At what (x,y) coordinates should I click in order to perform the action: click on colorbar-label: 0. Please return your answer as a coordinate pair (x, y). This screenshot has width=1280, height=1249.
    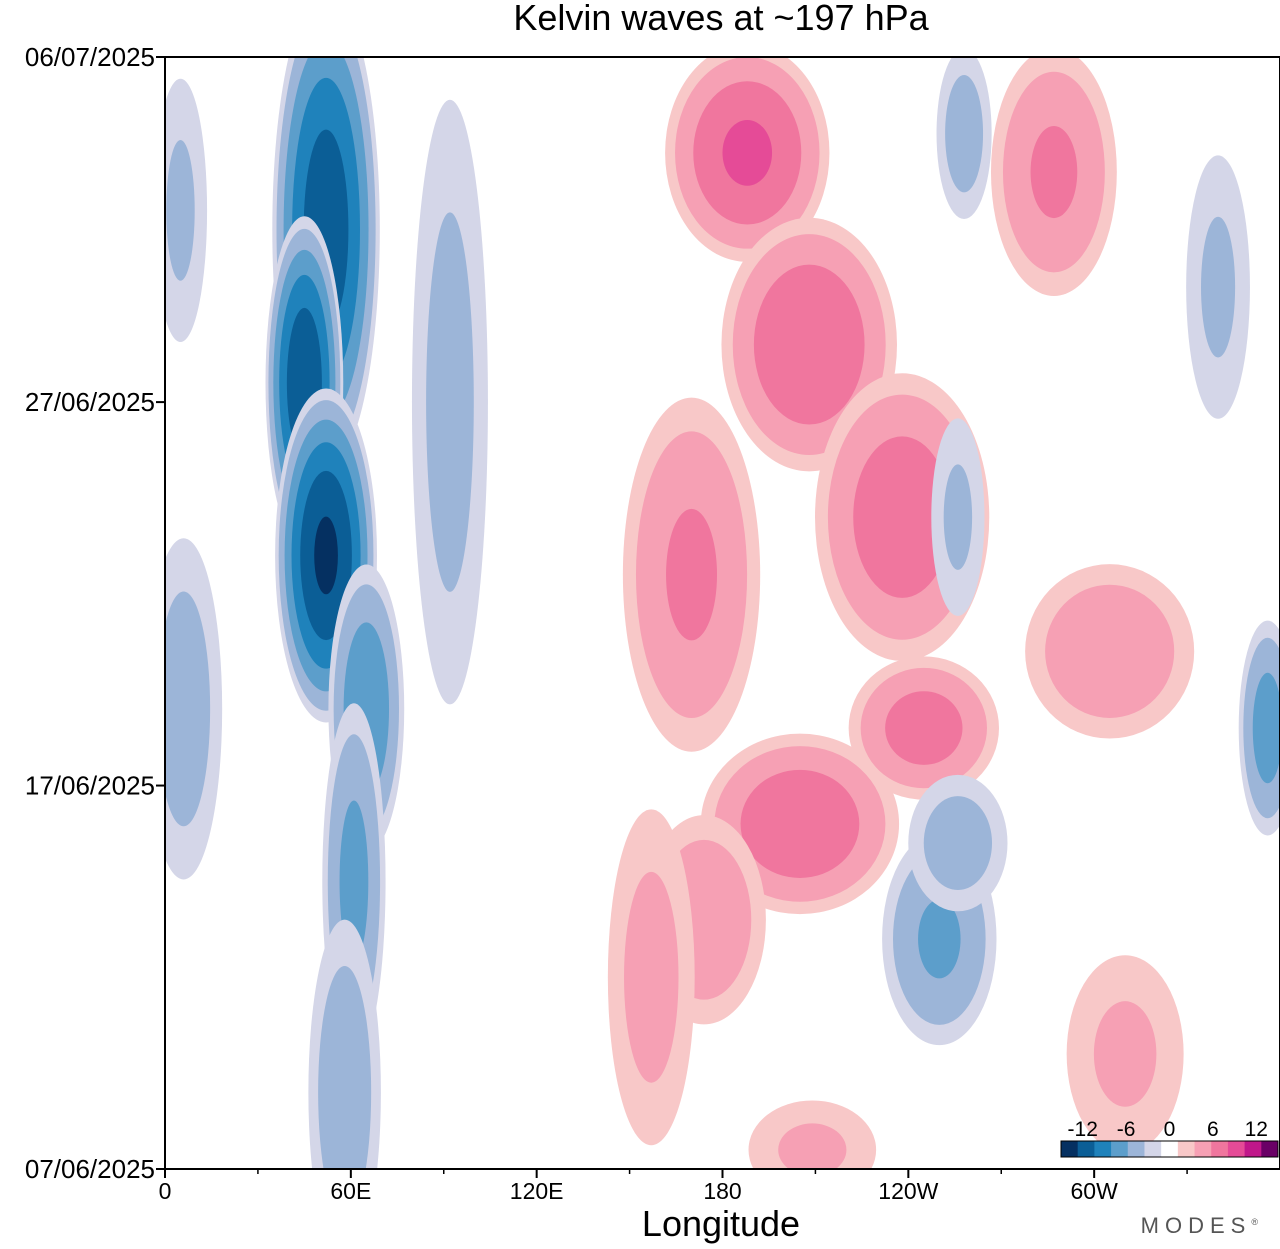
    Looking at the image, I should click on (1170, 1129).